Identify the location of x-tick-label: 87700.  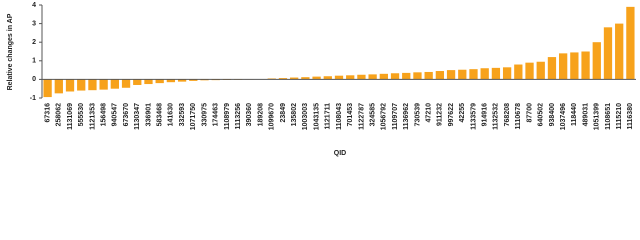
(529, 113).